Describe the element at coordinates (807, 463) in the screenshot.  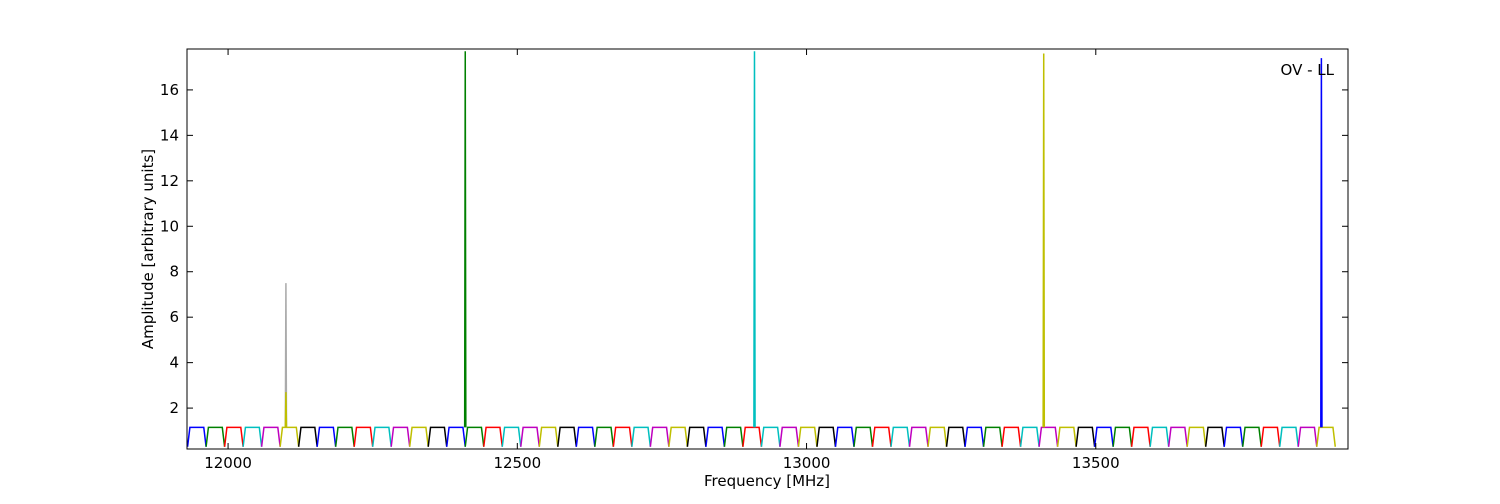
I see `x-tick-label: 13000` at that location.